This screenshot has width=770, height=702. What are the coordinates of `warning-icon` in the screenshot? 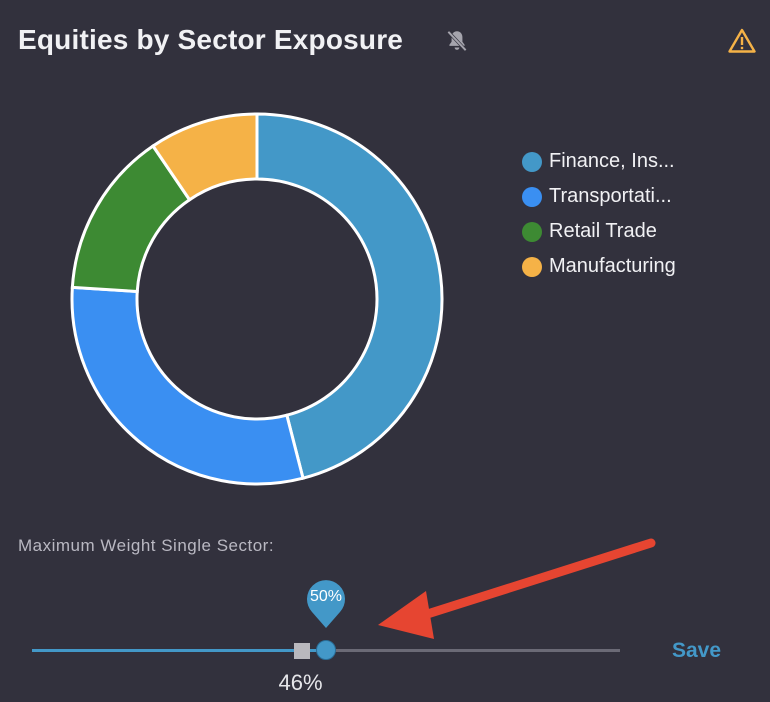 It's located at (742, 41).